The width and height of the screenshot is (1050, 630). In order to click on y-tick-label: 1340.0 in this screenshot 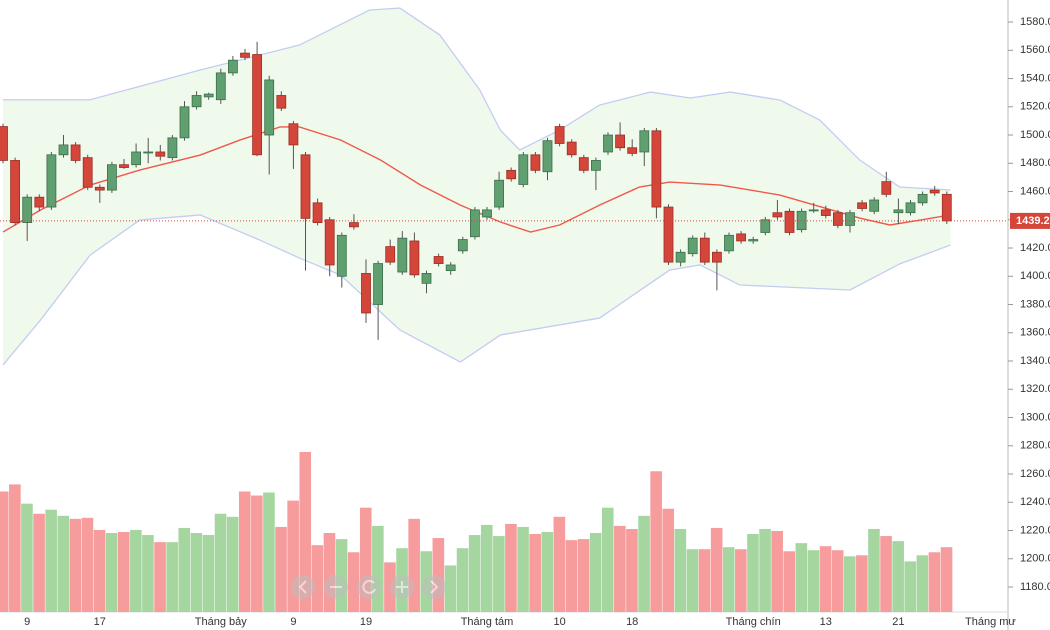, I will do `click(1035, 361)`.